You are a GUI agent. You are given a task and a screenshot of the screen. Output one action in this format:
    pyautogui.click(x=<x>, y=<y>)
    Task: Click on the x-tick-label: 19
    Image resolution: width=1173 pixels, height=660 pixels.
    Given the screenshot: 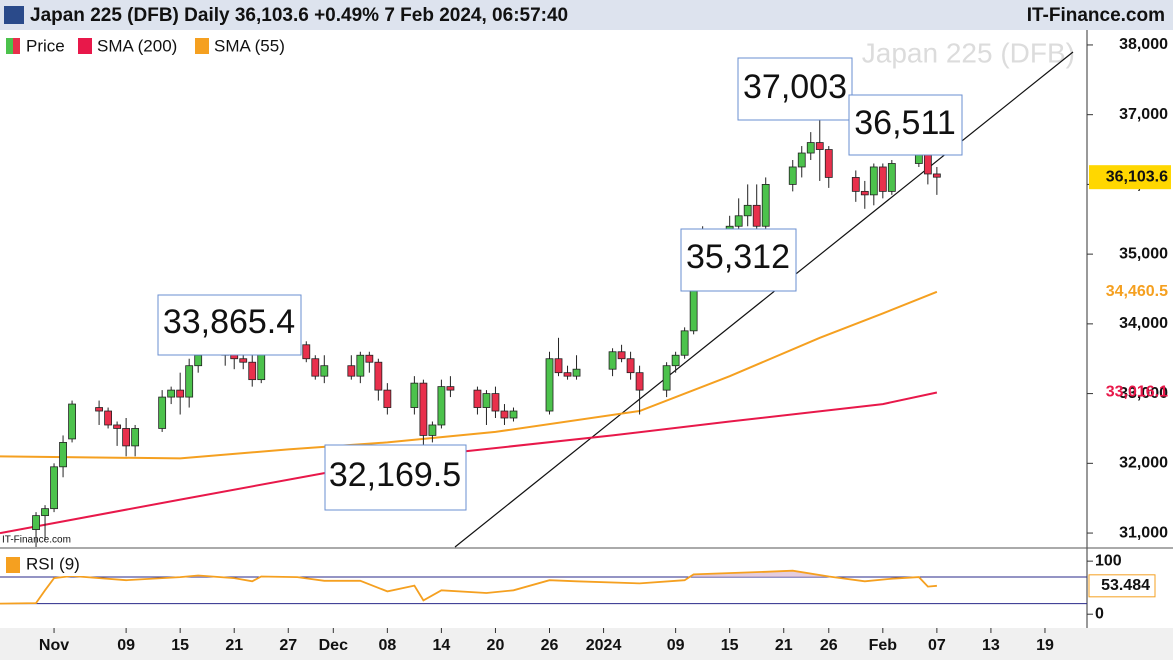 What is the action you would take?
    pyautogui.click(x=1045, y=645)
    